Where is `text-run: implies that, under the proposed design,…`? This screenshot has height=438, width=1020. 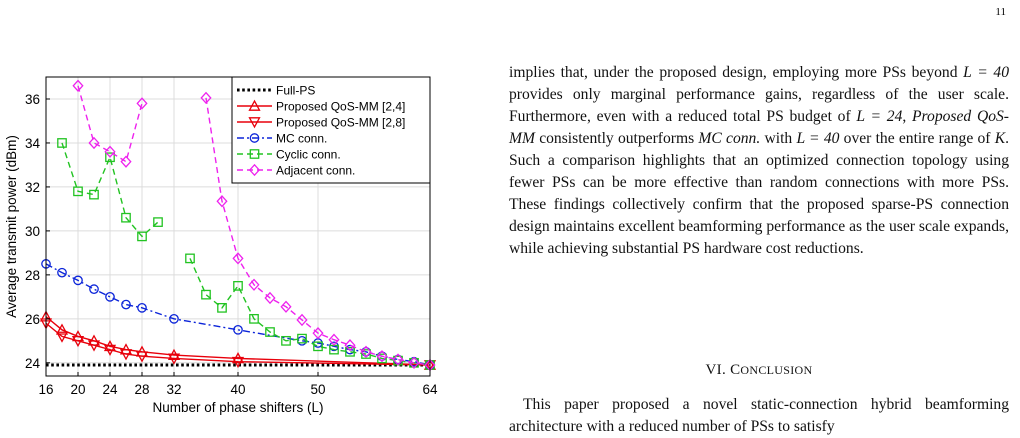 text-run: implies that, under the proposed design,… is located at coordinates (736, 72).